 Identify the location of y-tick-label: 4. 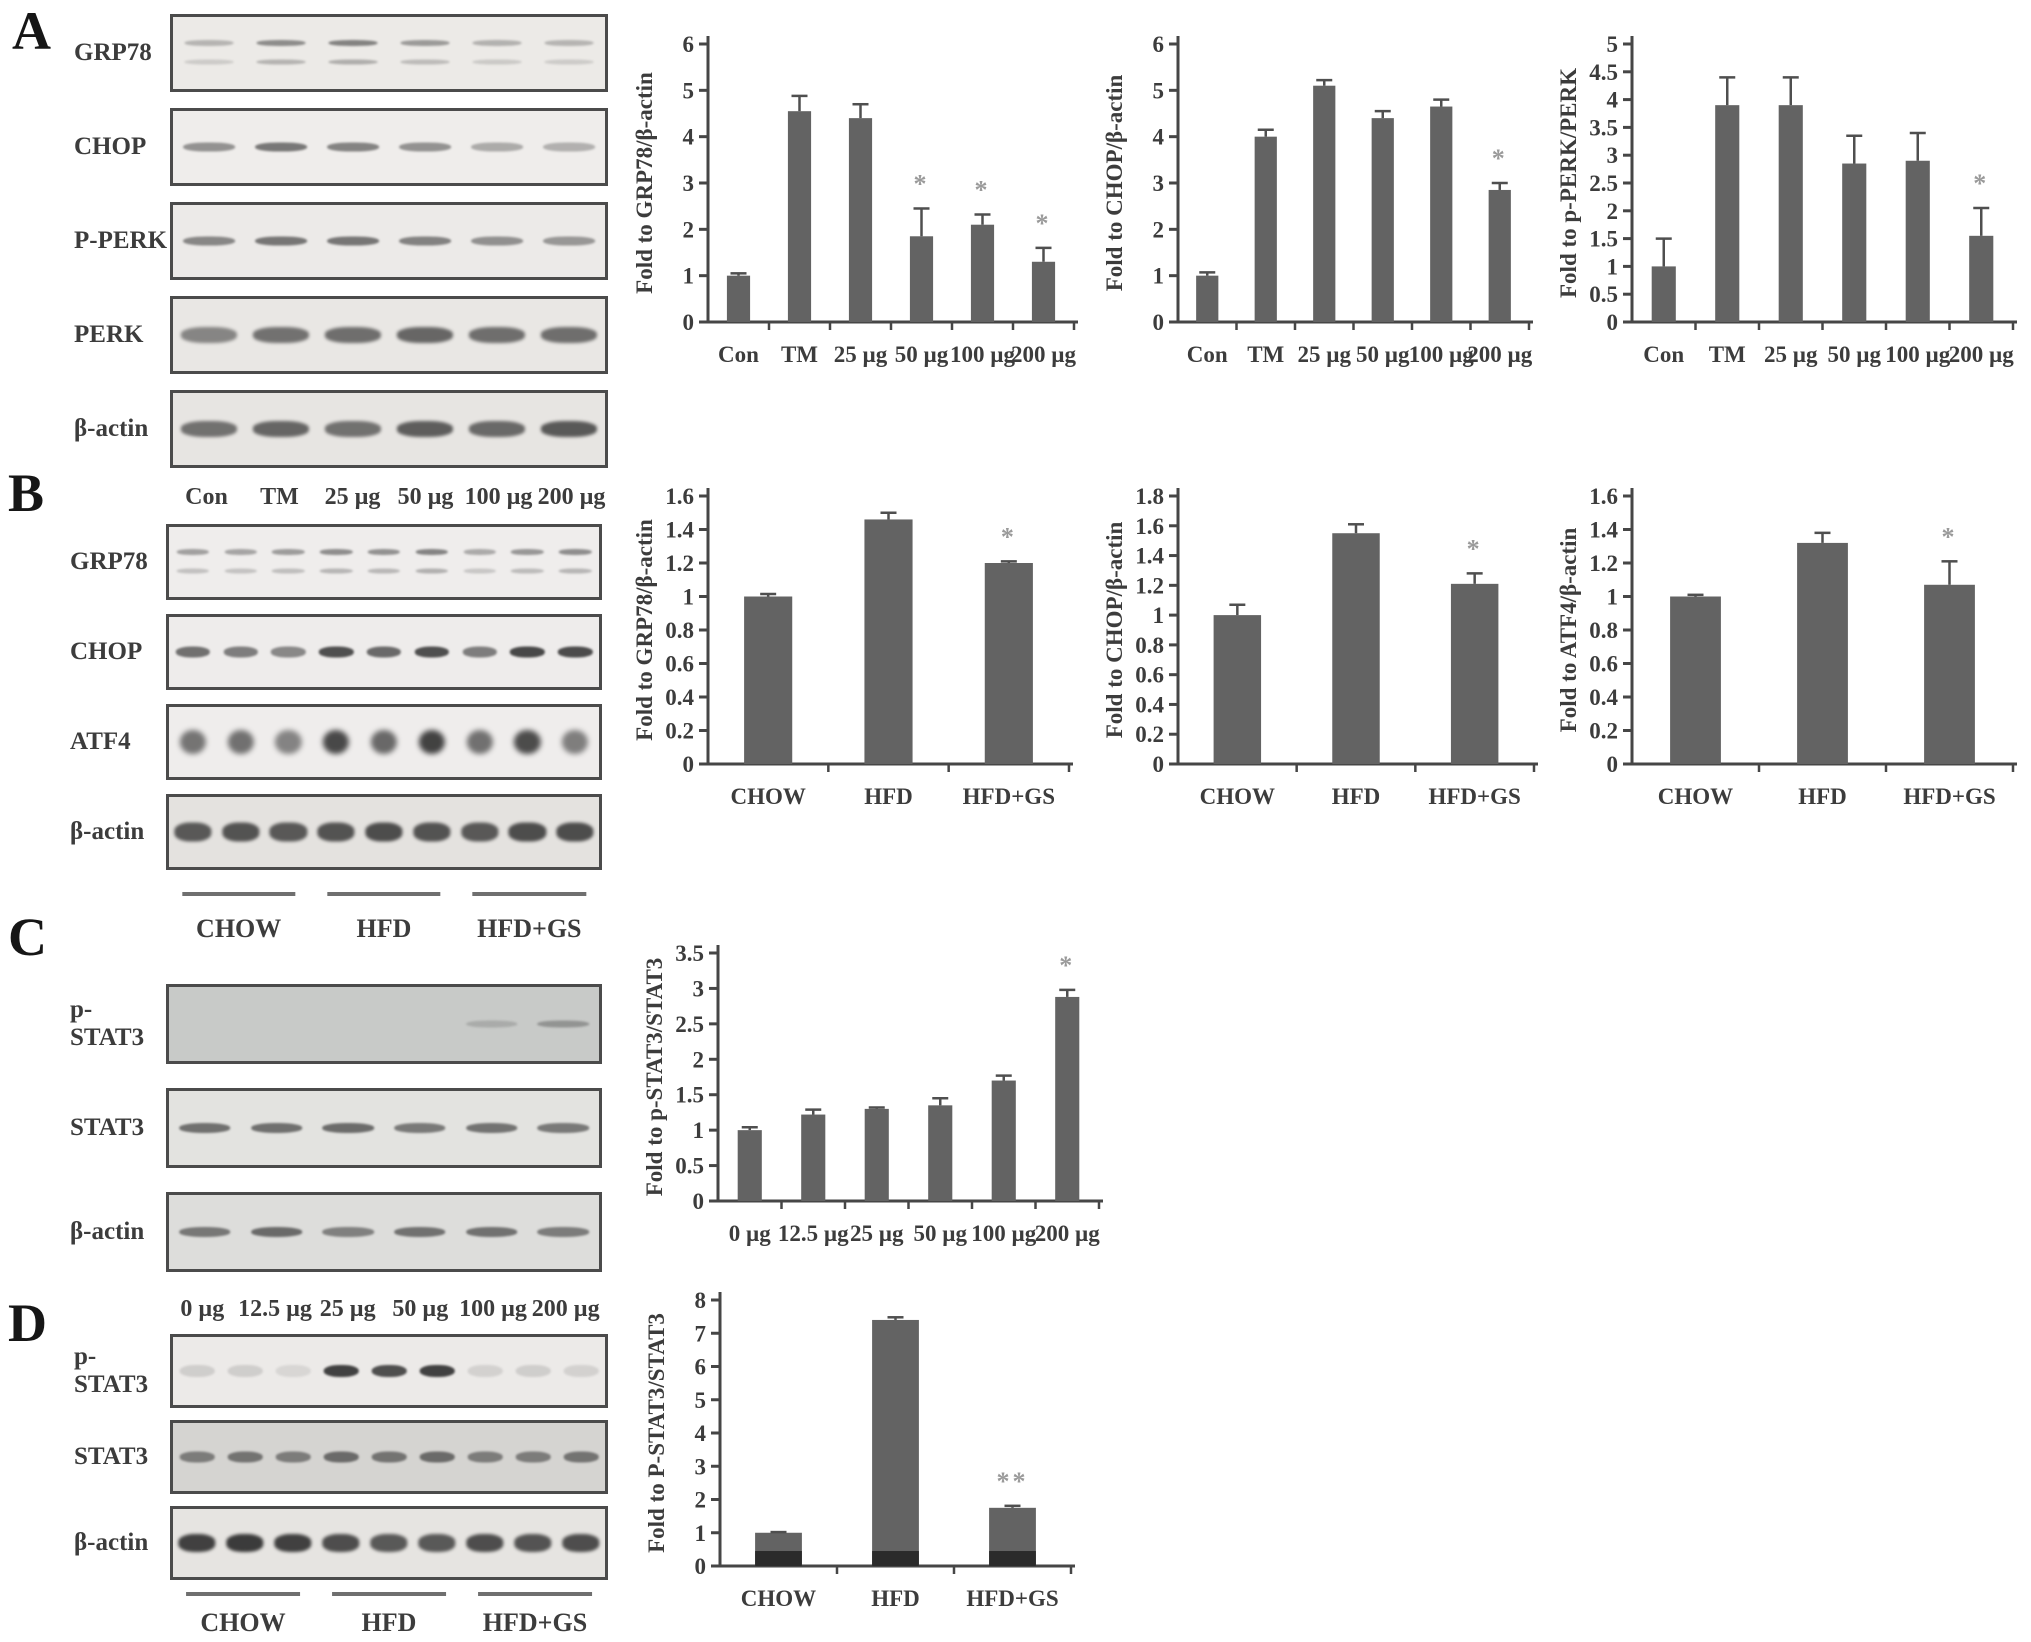
(689, 137).